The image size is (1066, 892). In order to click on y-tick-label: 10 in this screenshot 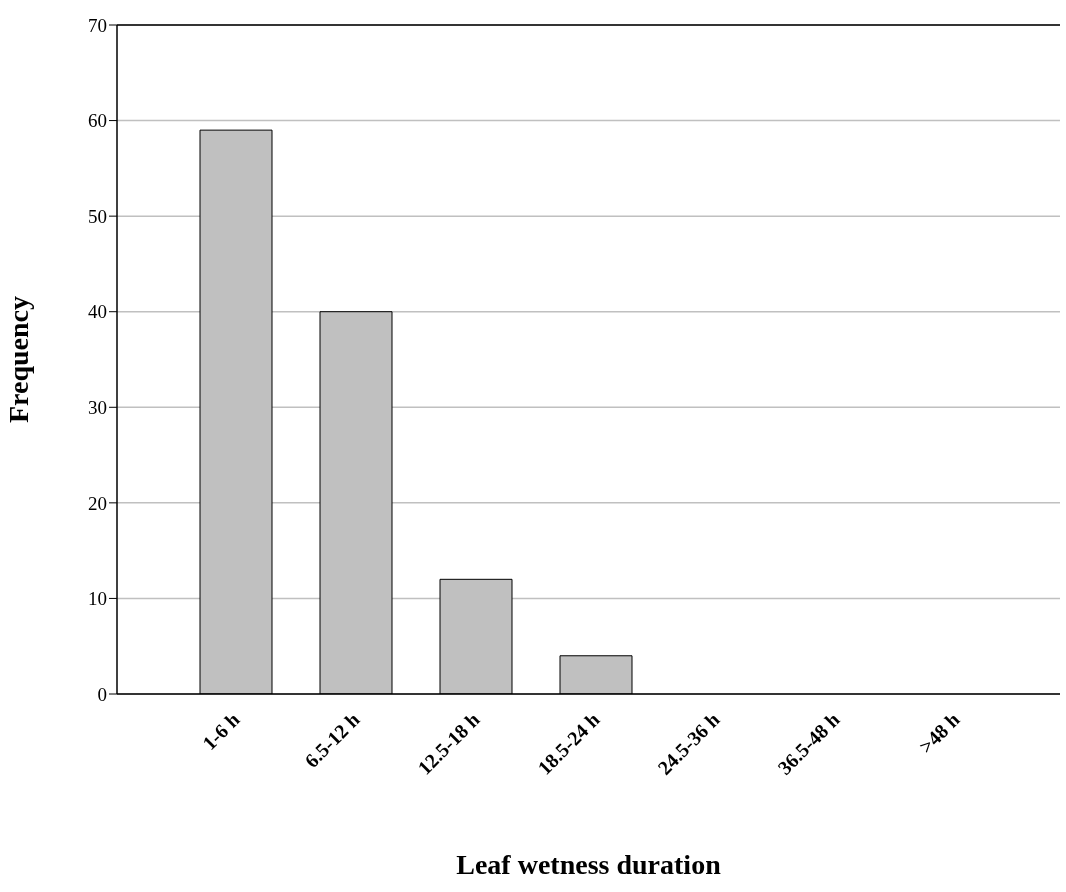, I will do `click(97, 599)`.